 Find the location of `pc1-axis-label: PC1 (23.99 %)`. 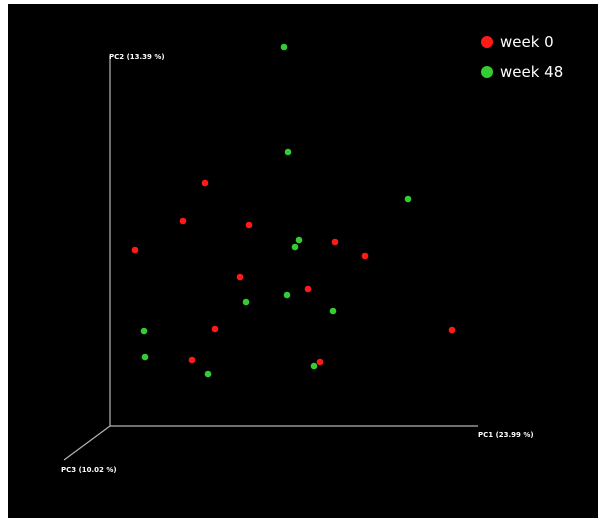

pc1-axis-label: PC1 (23.99 %) is located at coordinates (506, 435).